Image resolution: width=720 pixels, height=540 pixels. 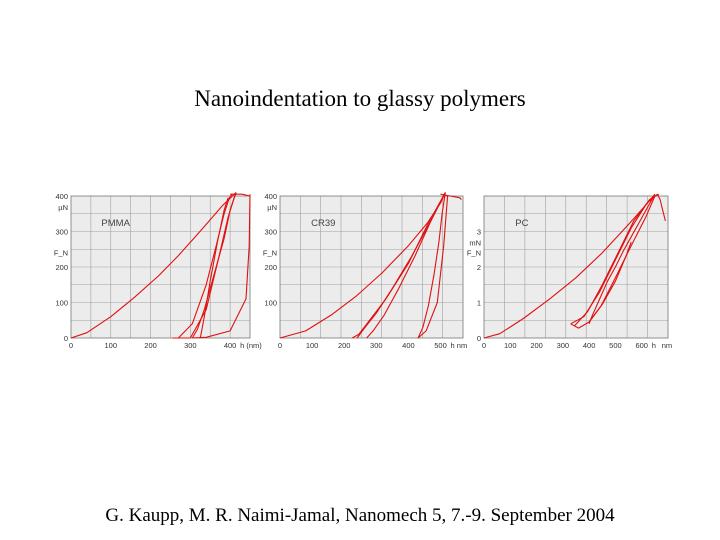 I want to click on y-tick-label: 1, so click(x=479, y=303).